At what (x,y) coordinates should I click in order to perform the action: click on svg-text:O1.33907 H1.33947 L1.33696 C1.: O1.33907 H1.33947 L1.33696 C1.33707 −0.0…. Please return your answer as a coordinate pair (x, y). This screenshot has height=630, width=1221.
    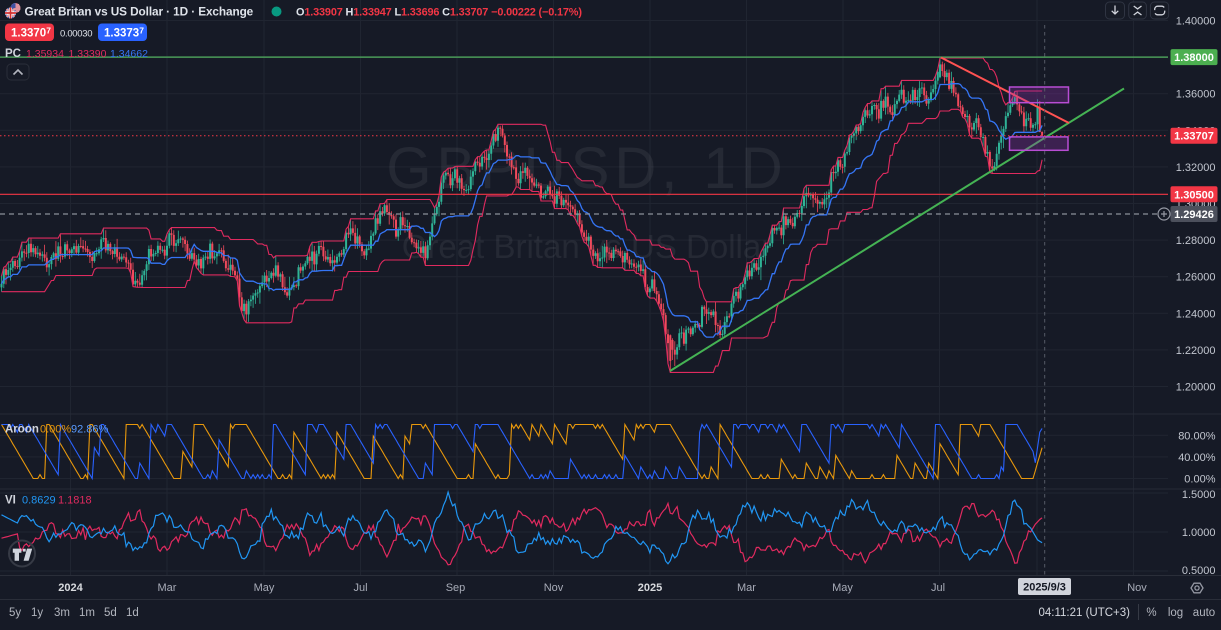
    Looking at the image, I should click on (439, 13).